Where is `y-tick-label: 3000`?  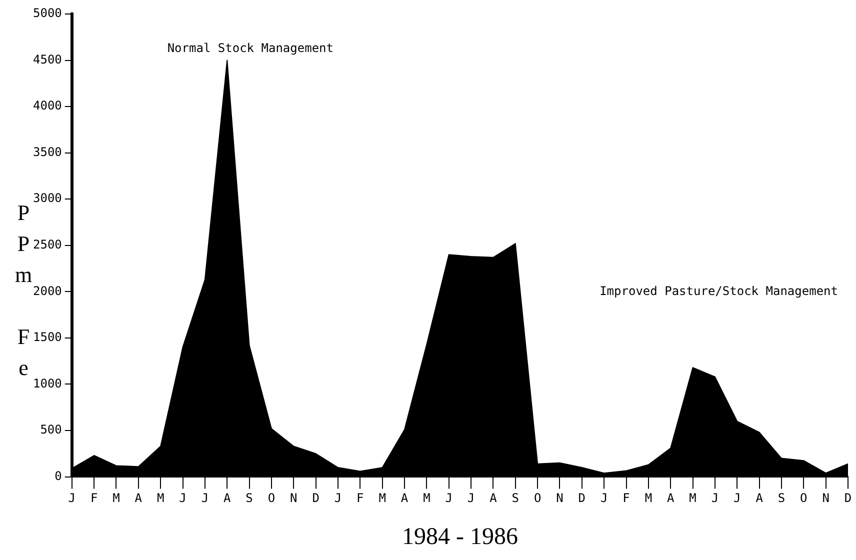 y-tick-label: 3000 is located at coordinates (47, 198).